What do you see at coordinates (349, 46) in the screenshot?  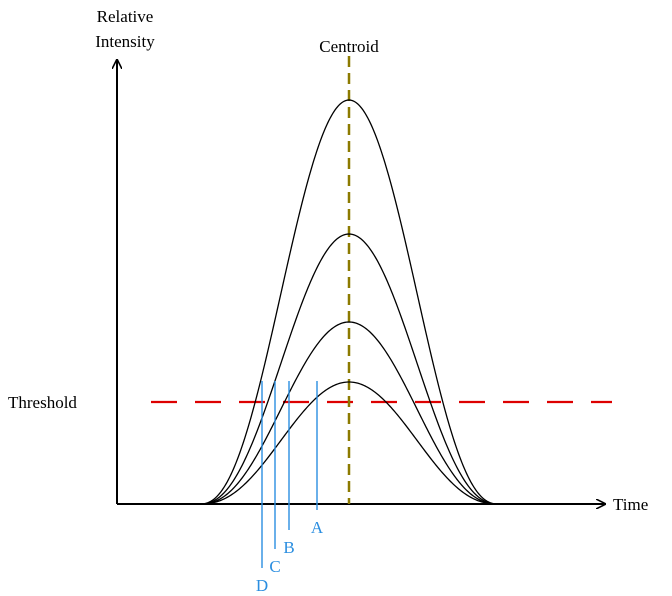 I see `centroid-label: Centroid` at bounding box center [349, 46].